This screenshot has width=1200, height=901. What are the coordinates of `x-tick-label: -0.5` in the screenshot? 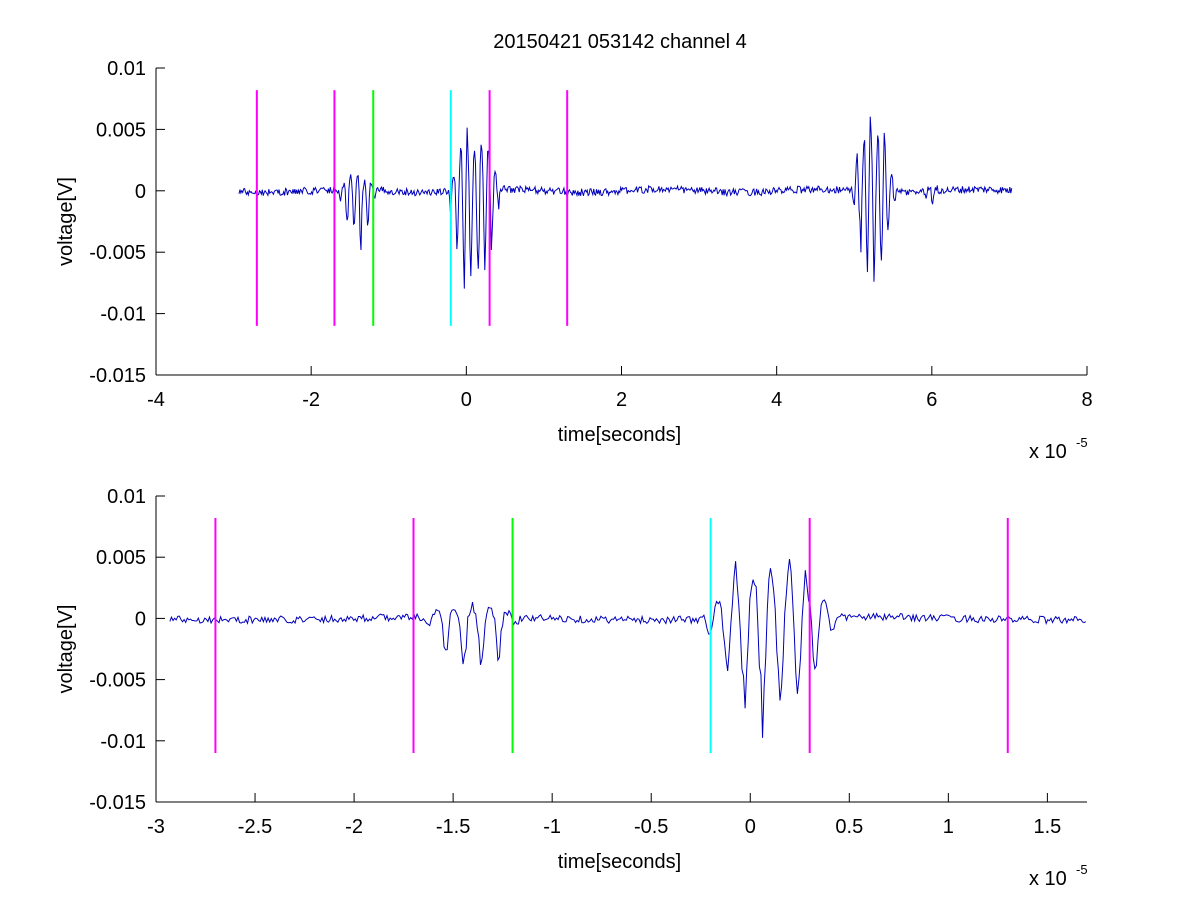 It's located at (651, 827).